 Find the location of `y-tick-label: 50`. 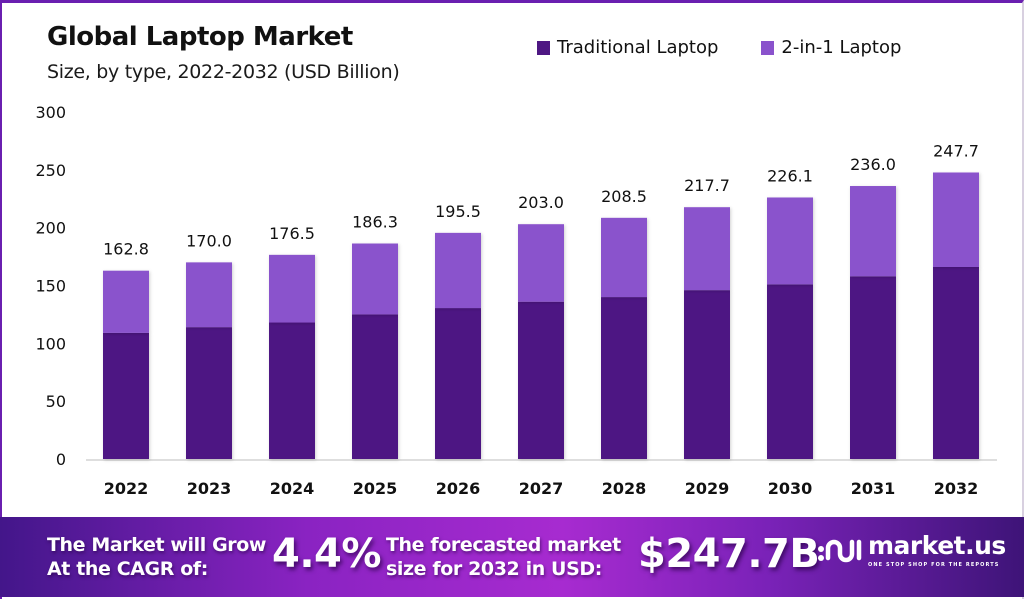

y-tick-label: 50 is located at coordinates (56, 401).